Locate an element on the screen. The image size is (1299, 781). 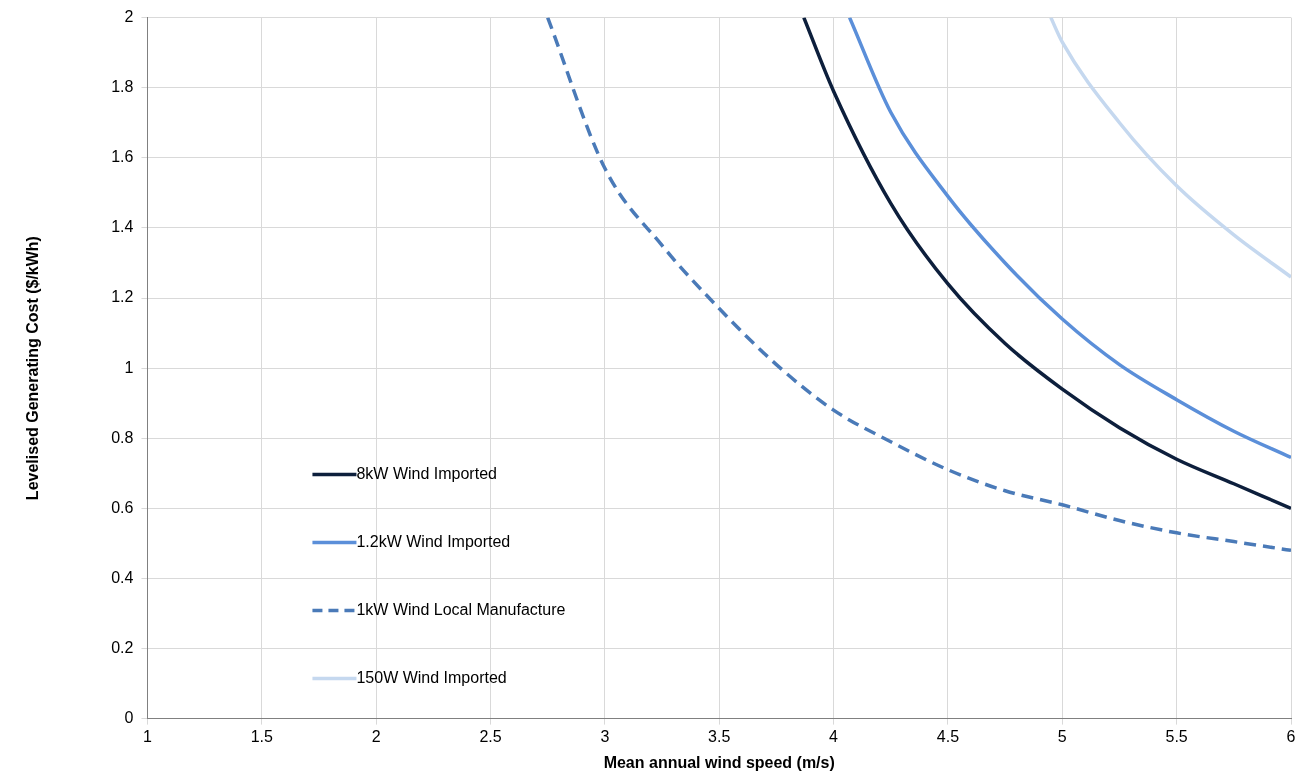
x-tick-label: 2 is located at coordinates (376, 736).